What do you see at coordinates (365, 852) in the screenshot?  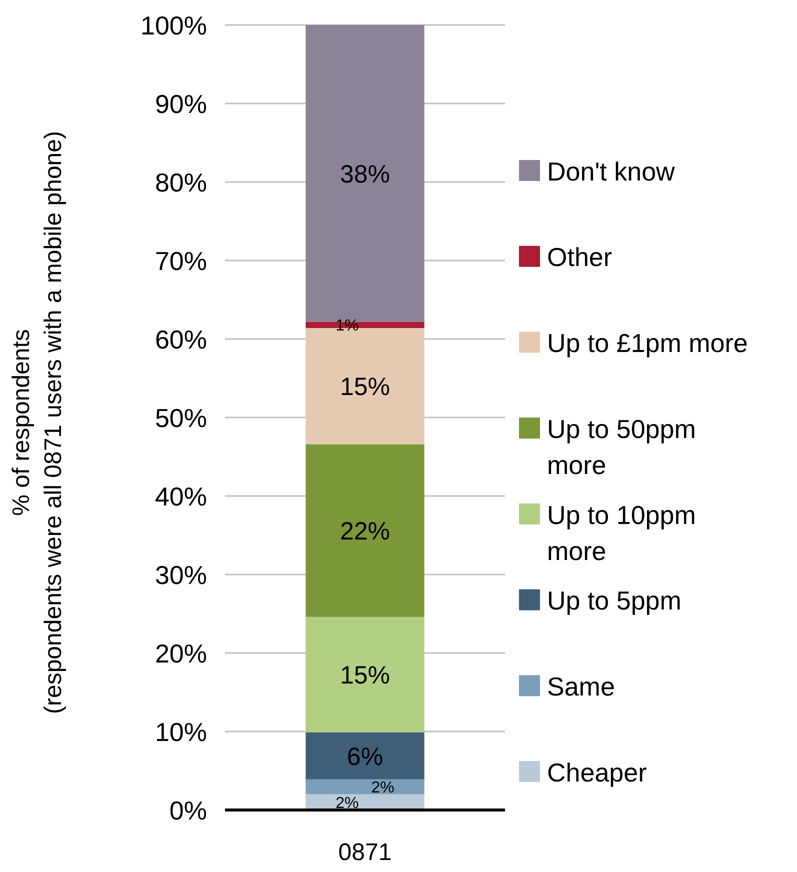 I see `x-tick-label: 0871` at bounding box center [365, 852].